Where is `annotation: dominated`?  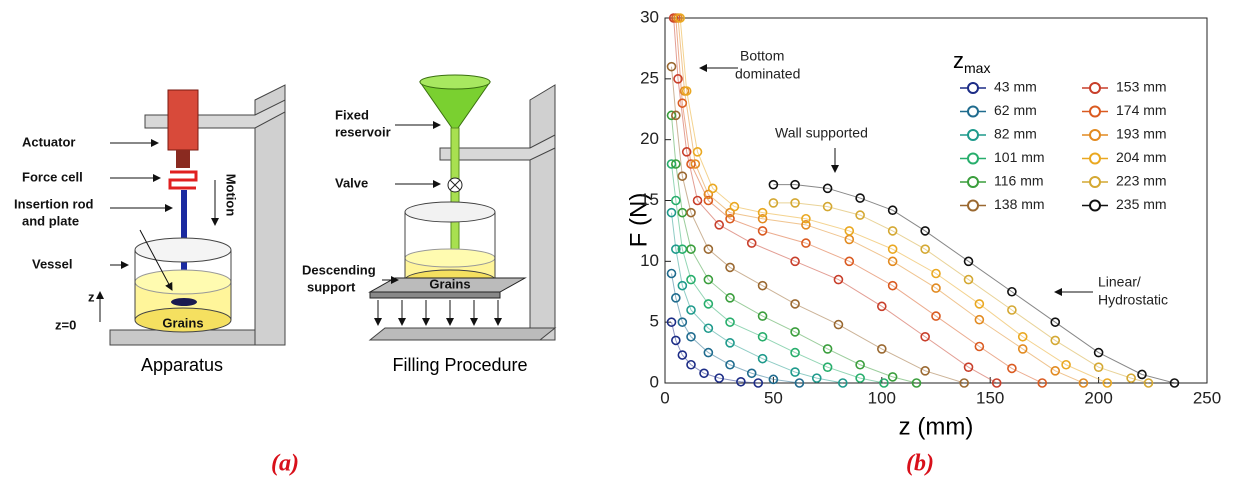
annotation: dominated is located at coordinates (767, 74).